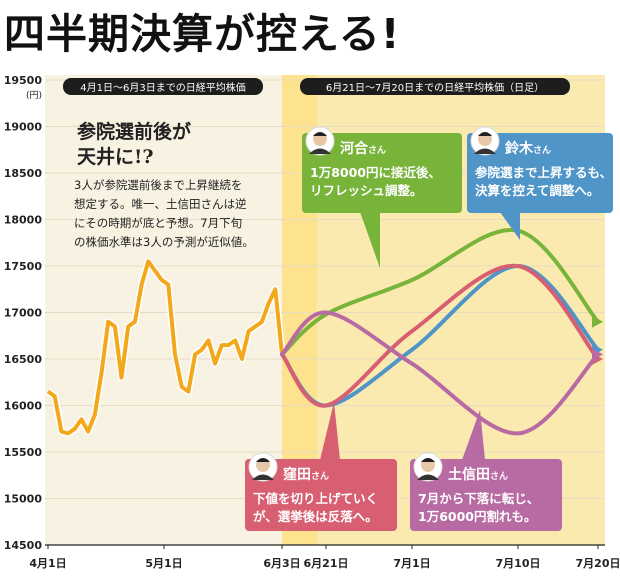 The image size is (620, 587). I want to click on annotation-body-line: 3人が参院選前後まで上昇継続を, so click(158, 185).